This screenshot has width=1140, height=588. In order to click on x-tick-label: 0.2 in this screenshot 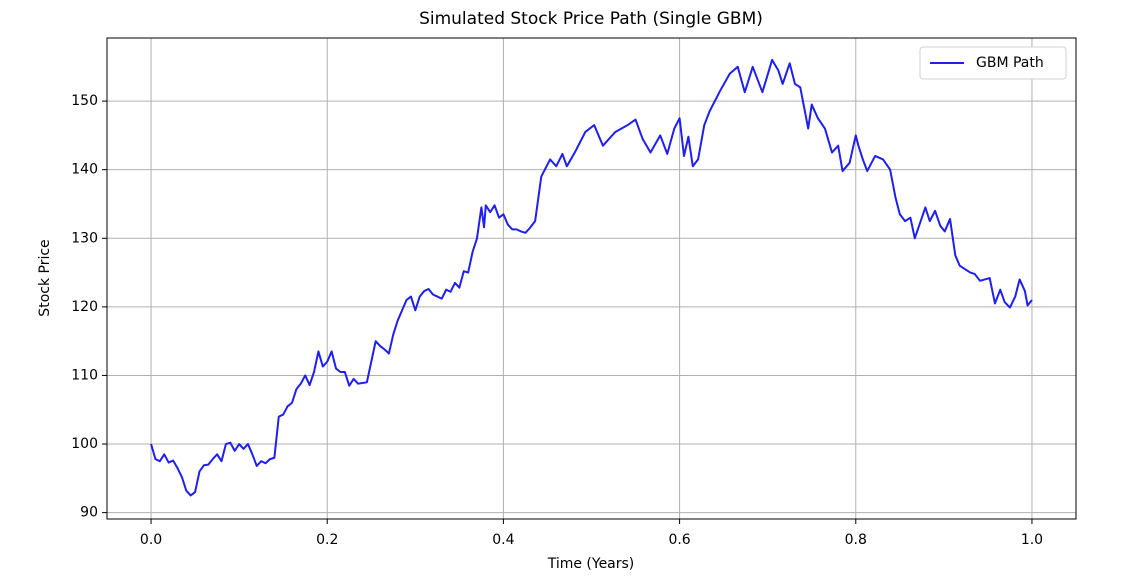, I will do `click(327, 540)`.